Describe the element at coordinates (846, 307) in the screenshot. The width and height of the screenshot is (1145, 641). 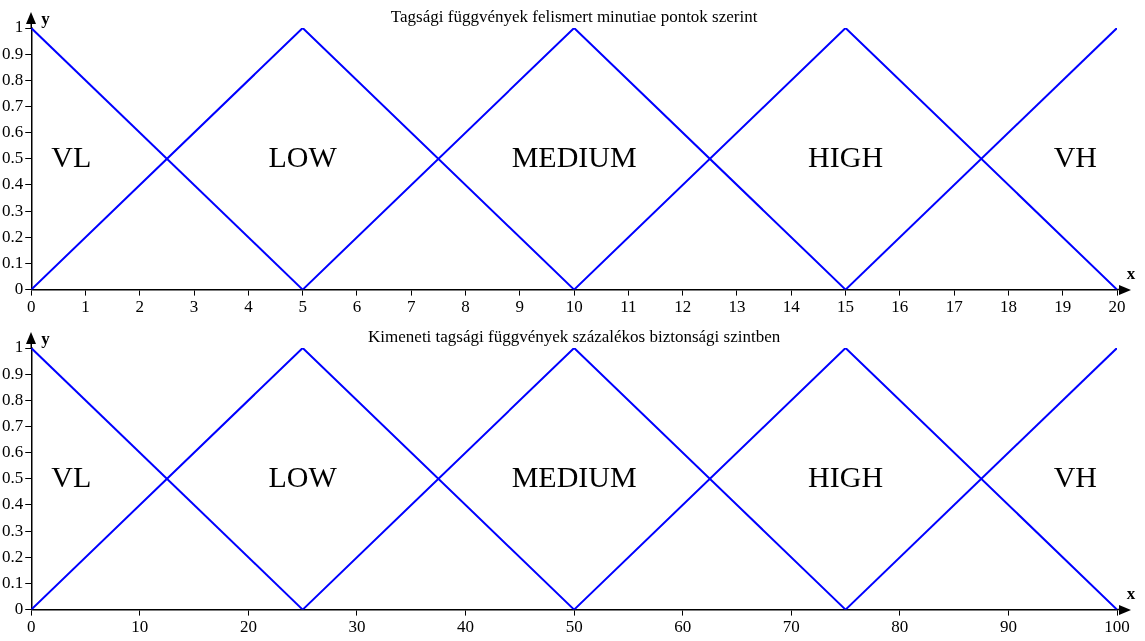
I see `x-tick-label: 15` at that location.